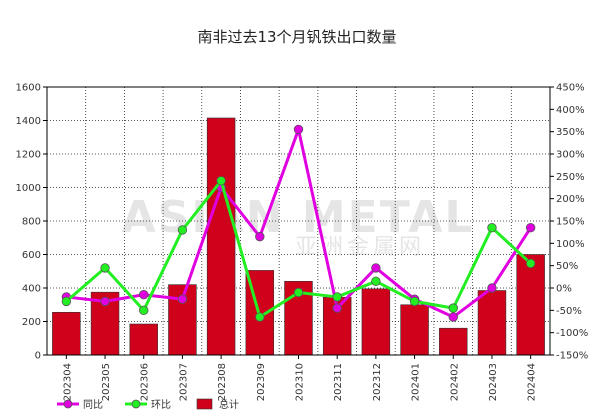 The image size is (590, 416). What do you see at coordinates (570, 177) in the screenshot?
I see `y2-tick-label: 250%` at bounding box center [570, 177].